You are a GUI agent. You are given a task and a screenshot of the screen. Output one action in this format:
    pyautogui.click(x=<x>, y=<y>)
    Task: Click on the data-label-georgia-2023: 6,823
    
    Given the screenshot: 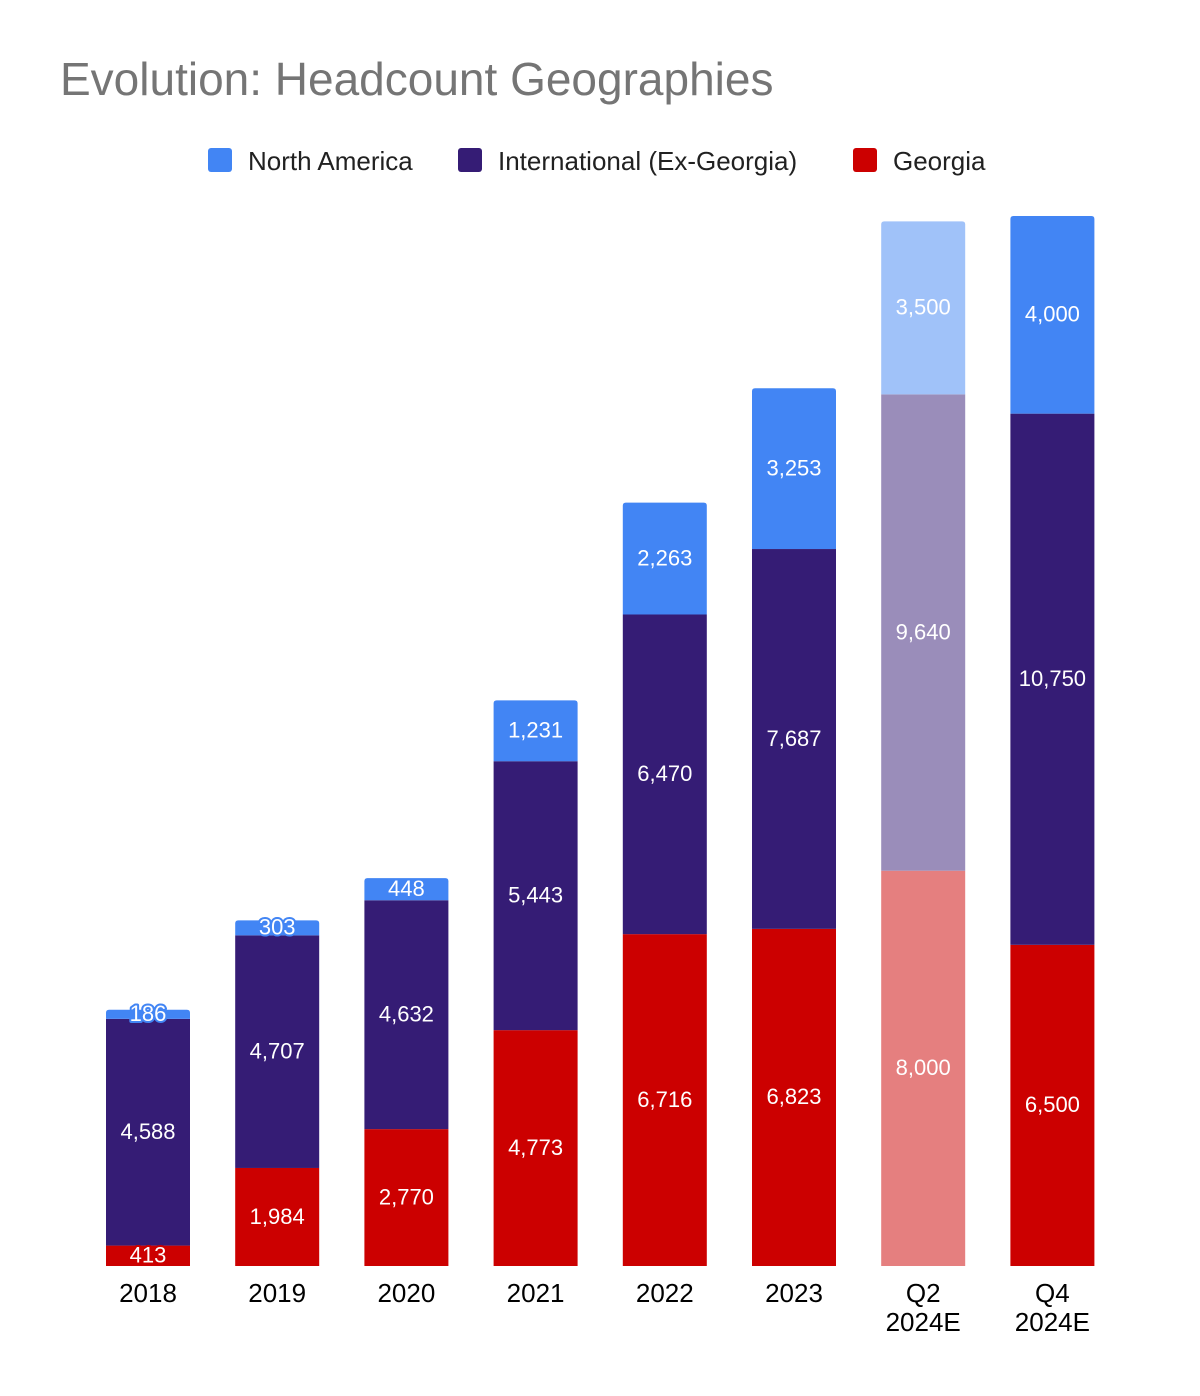 What is the action you would take?
    pyautogui.click(x=793, y=1096)
    